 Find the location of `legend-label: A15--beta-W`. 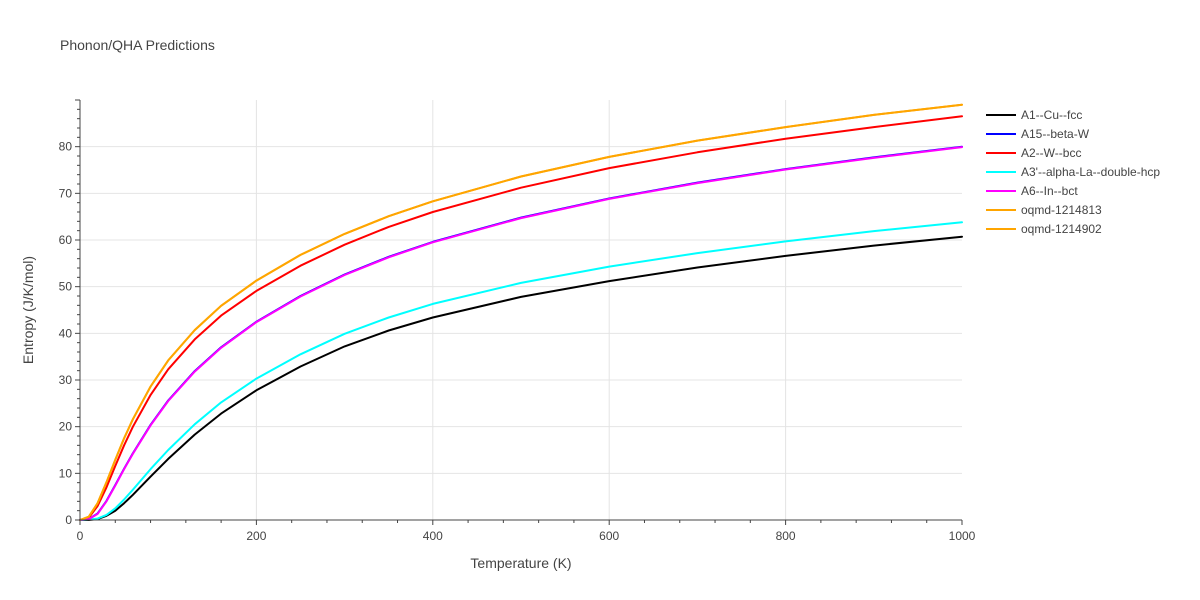

legend-label: A15--beta-W is located at coordinates (1055, 134).